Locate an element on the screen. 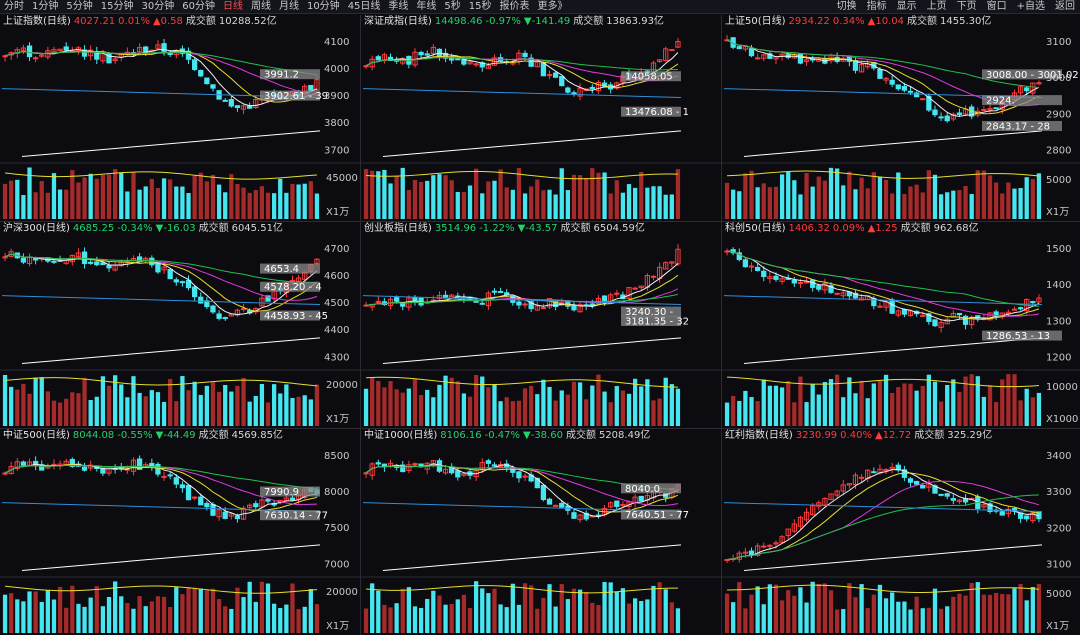  kline-chart: 3240.30 -3181.35 - 32 is located at coordinates (541, 325).